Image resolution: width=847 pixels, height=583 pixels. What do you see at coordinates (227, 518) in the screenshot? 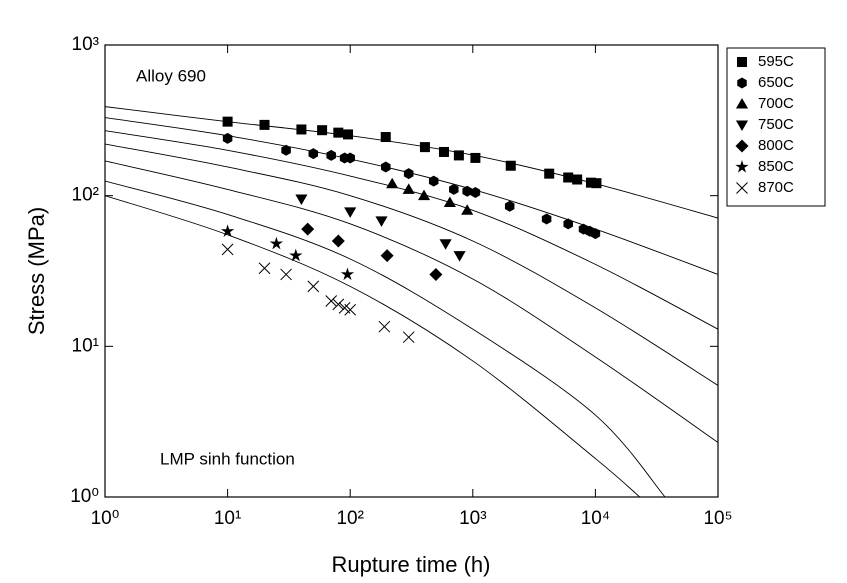
I see `x-tick-label: 10¹` at bounding box center [227, 518].